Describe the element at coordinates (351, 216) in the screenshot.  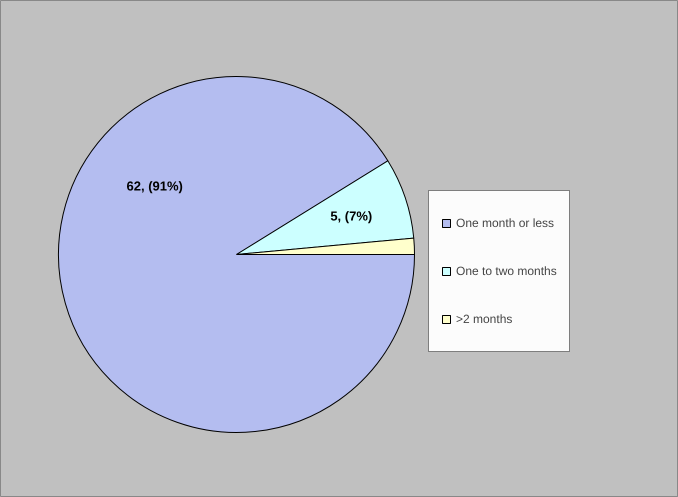
I see `data-label: 5, (7%)` at that location.